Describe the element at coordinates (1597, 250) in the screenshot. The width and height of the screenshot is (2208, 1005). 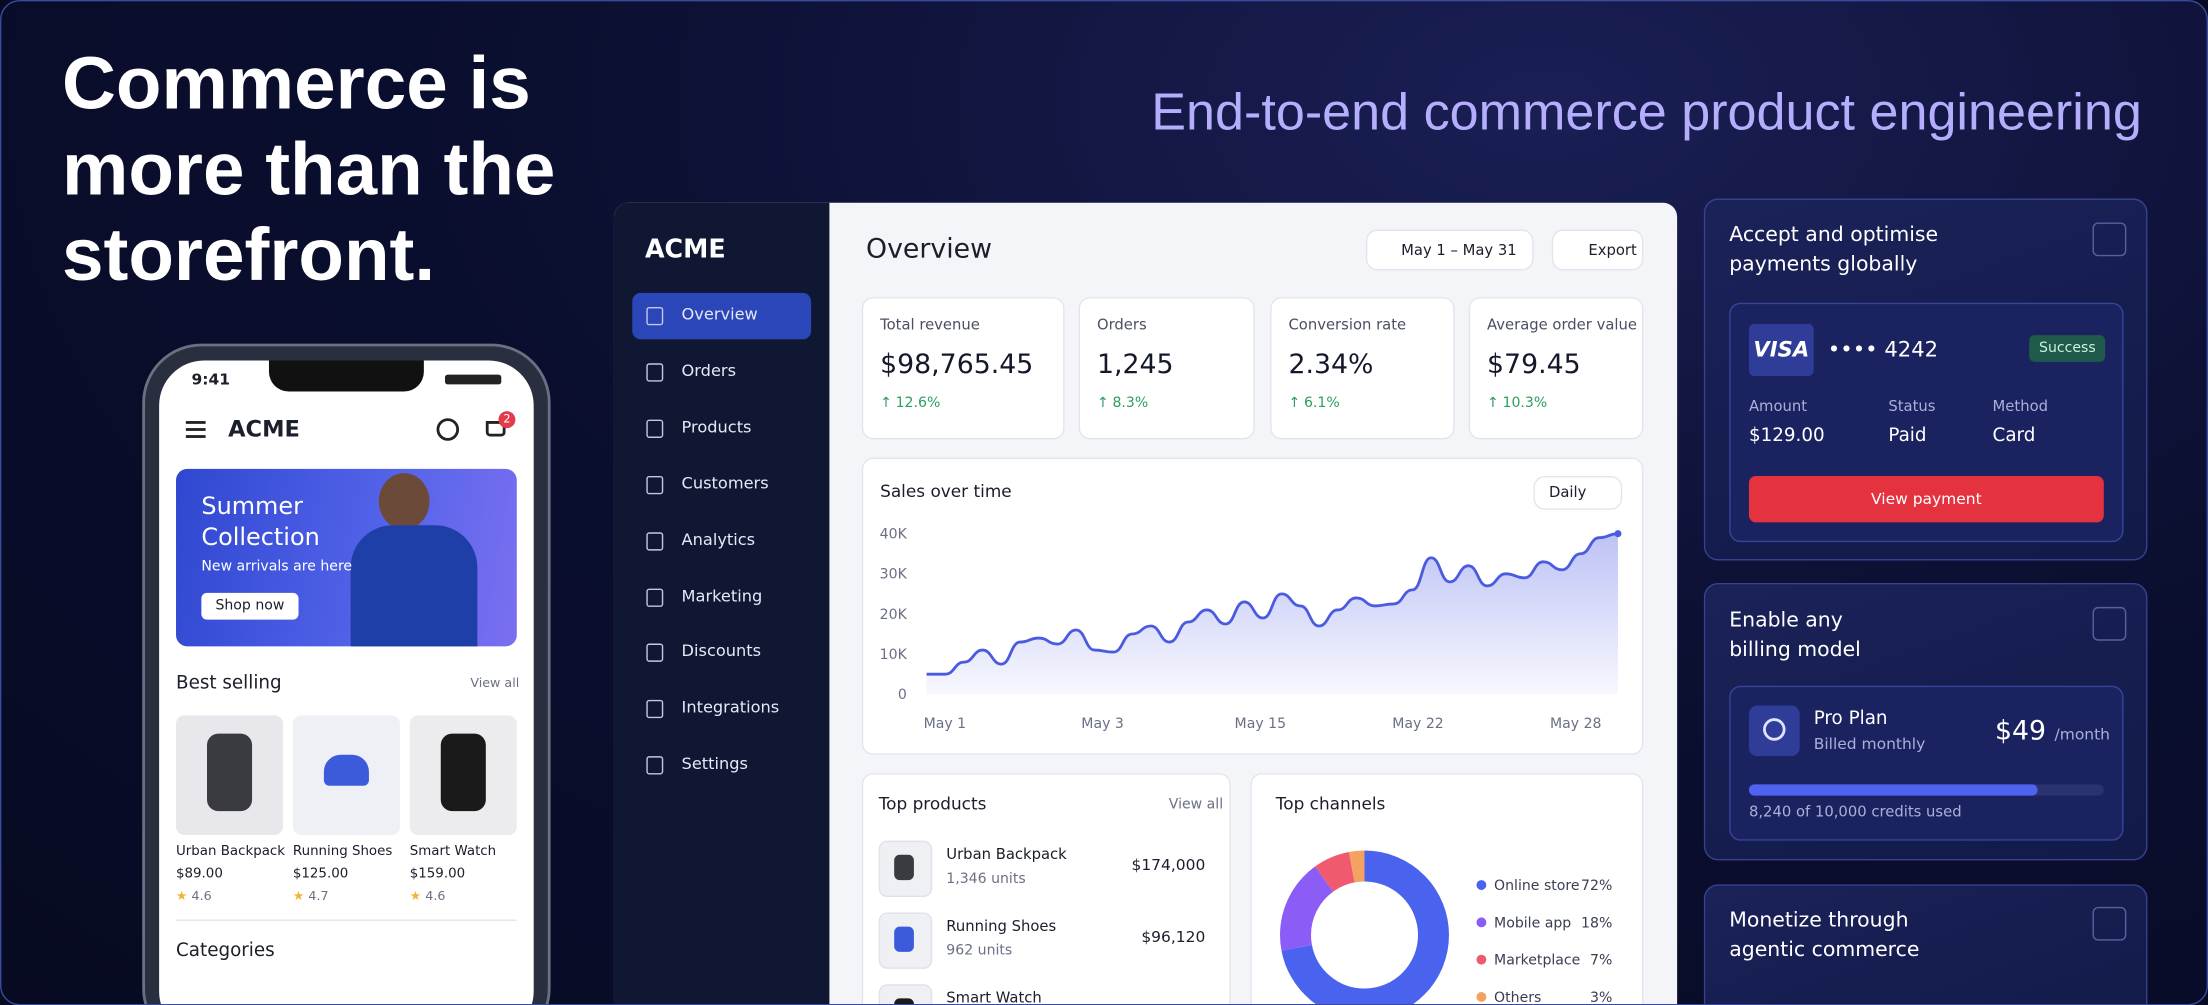
I see `export-button: Export` at that location.